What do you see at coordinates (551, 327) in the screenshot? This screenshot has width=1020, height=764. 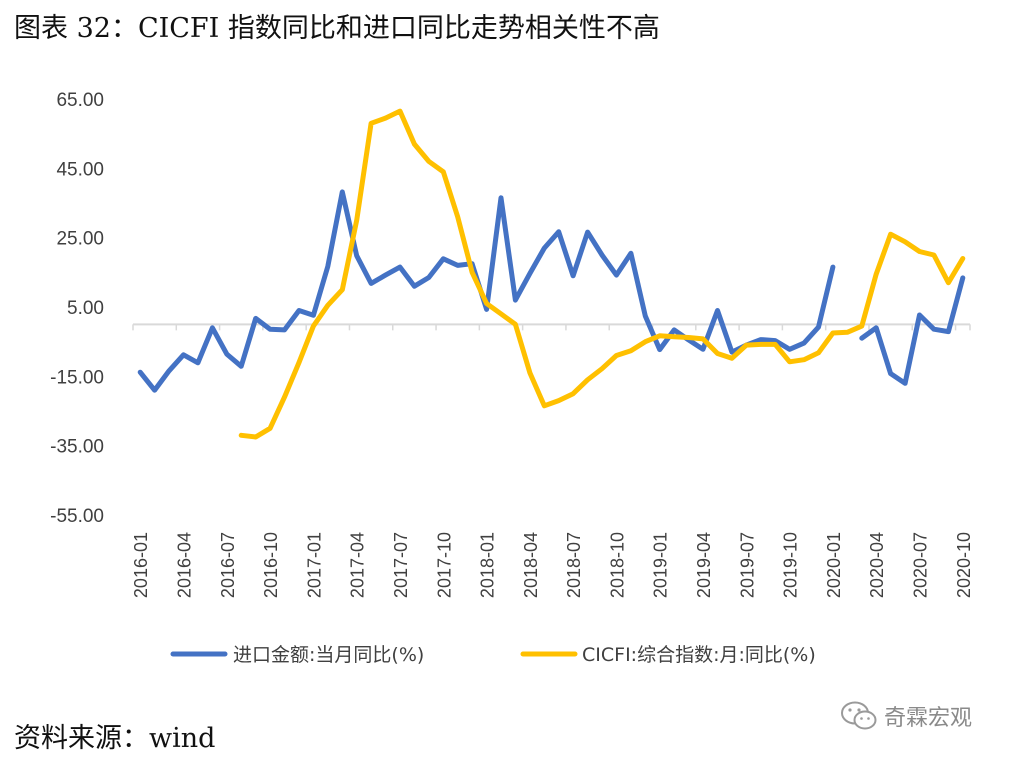 I see `x-axis` at bounding box center [551, 327].